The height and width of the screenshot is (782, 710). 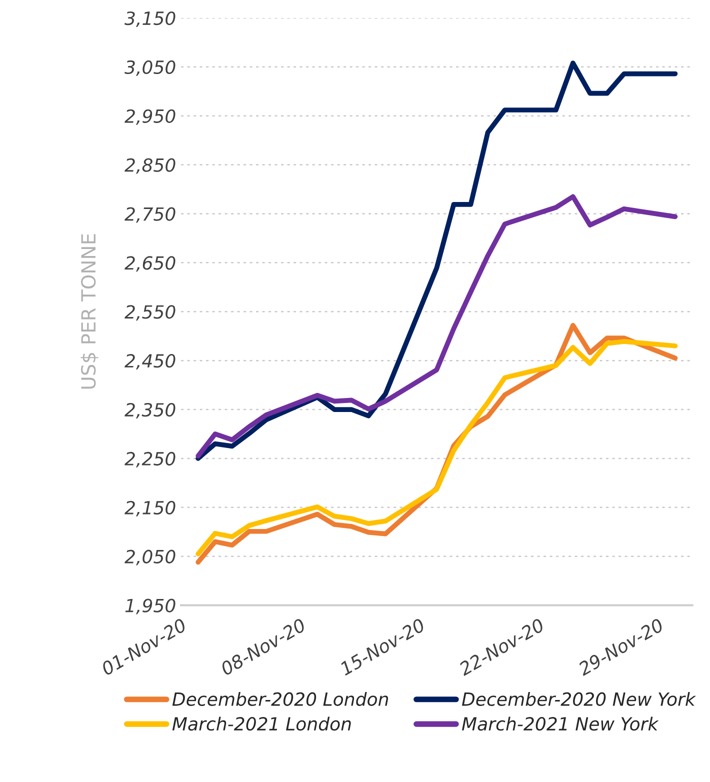 I want to click on y-tick-label: 2,950, so click(x=150, y=117).